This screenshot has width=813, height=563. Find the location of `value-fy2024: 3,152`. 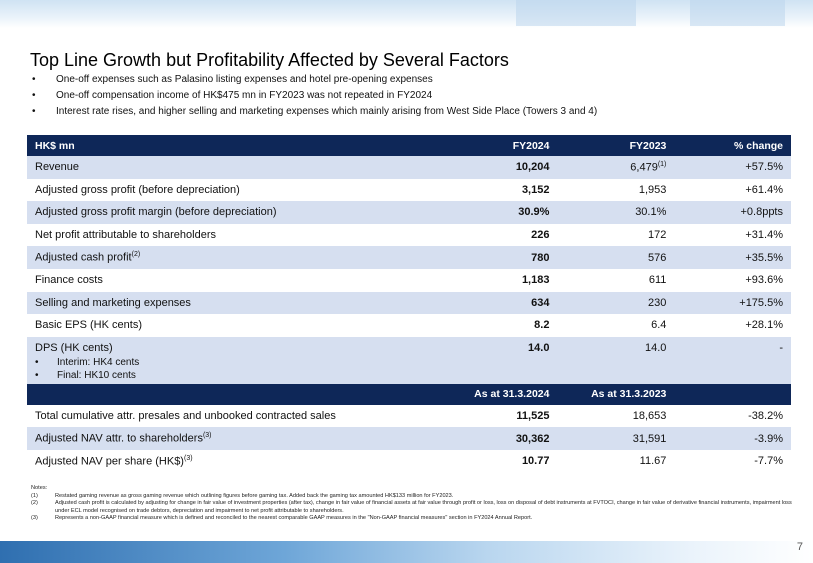

value-fy2024: 3,152 is located at coordinates (535, 189).